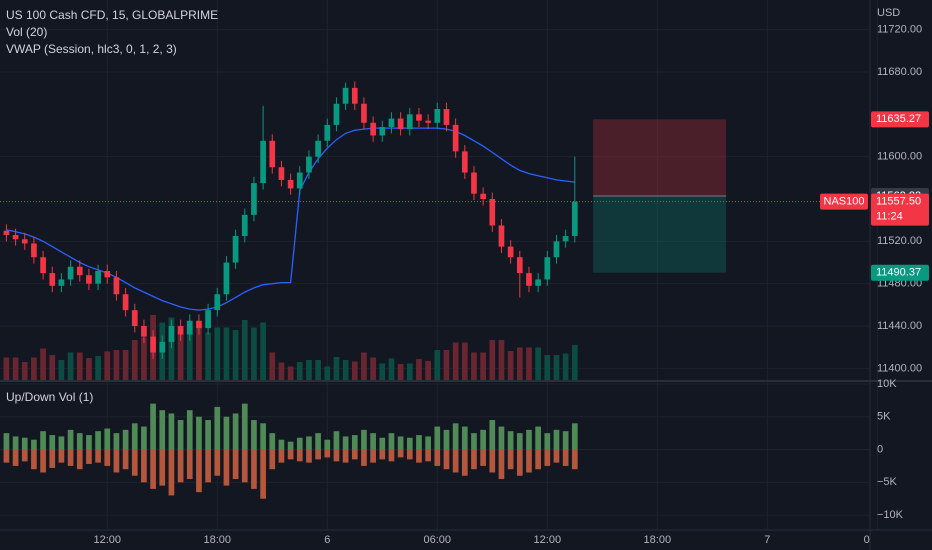 Image resolution: width=932 pixels, height=550 pixels. What do you see at coordinates (767, 540) in the screenshot?
I see `x-tick-label: 7` at bounding box center [767, 540].